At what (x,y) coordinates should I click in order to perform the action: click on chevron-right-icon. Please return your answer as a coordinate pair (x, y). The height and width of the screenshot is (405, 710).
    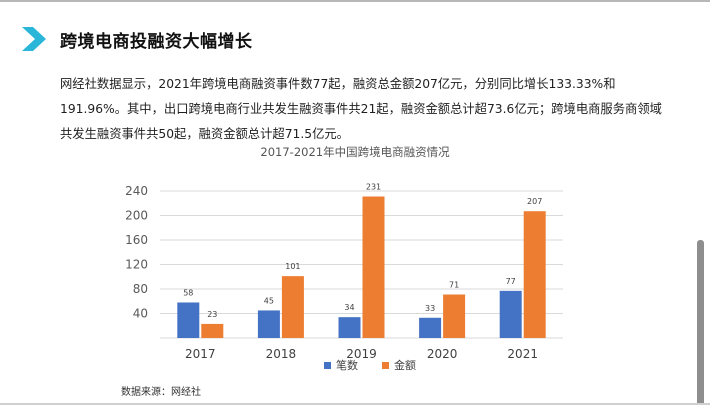
    Looking at the image, I should click on (35, 39).